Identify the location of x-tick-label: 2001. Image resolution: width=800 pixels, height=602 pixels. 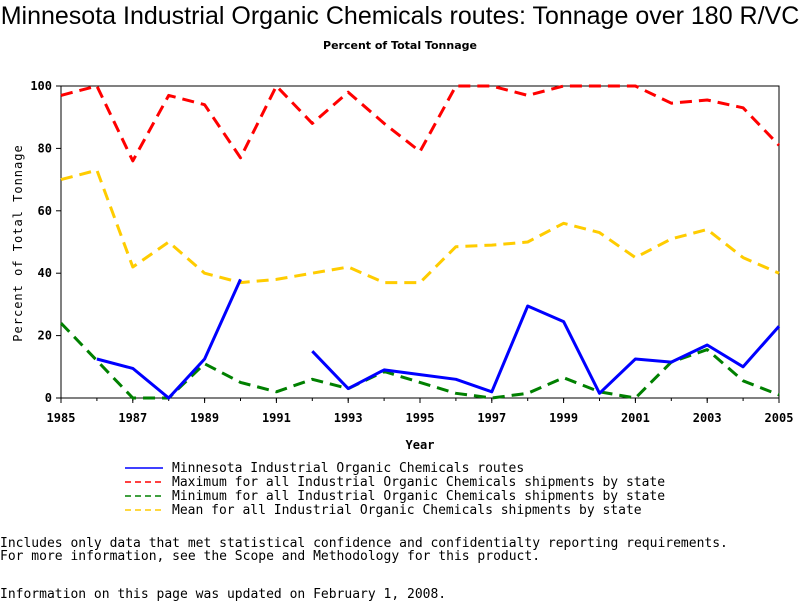
(635, 418).